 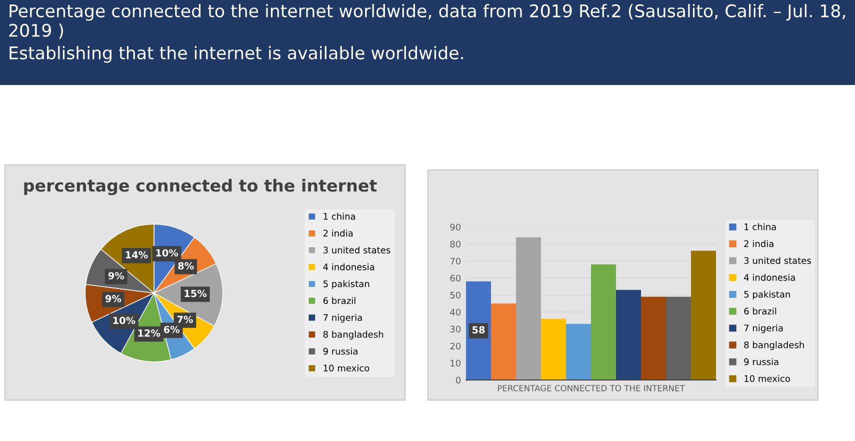 I want to click on y-tick-label: 60, so click(x=455, y=278).